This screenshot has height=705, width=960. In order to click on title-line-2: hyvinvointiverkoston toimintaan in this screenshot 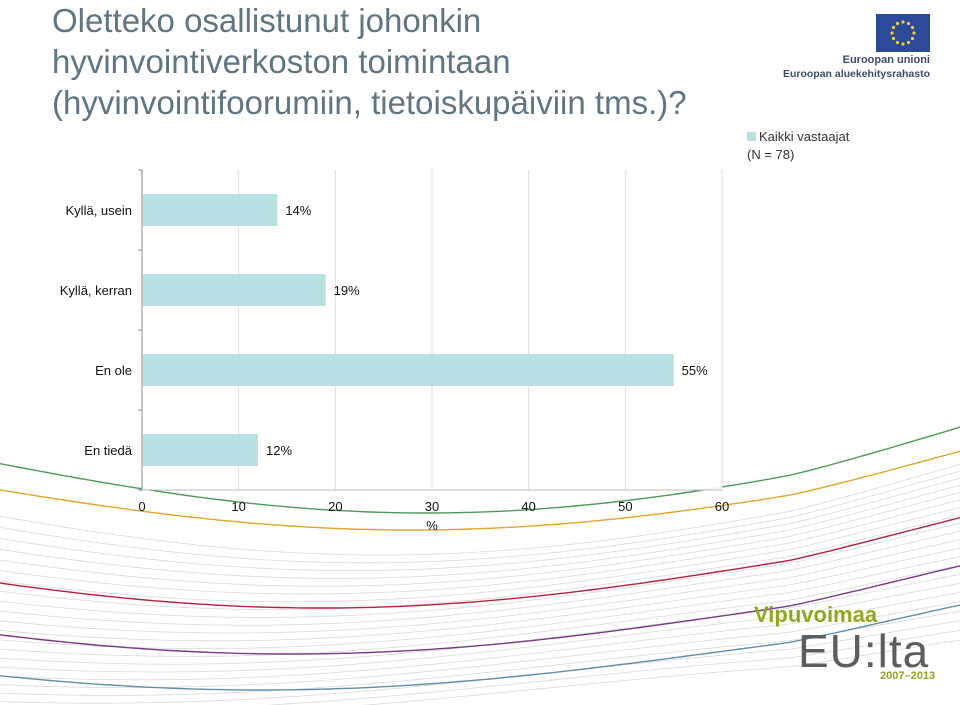, I will do `click(281, 61)`.